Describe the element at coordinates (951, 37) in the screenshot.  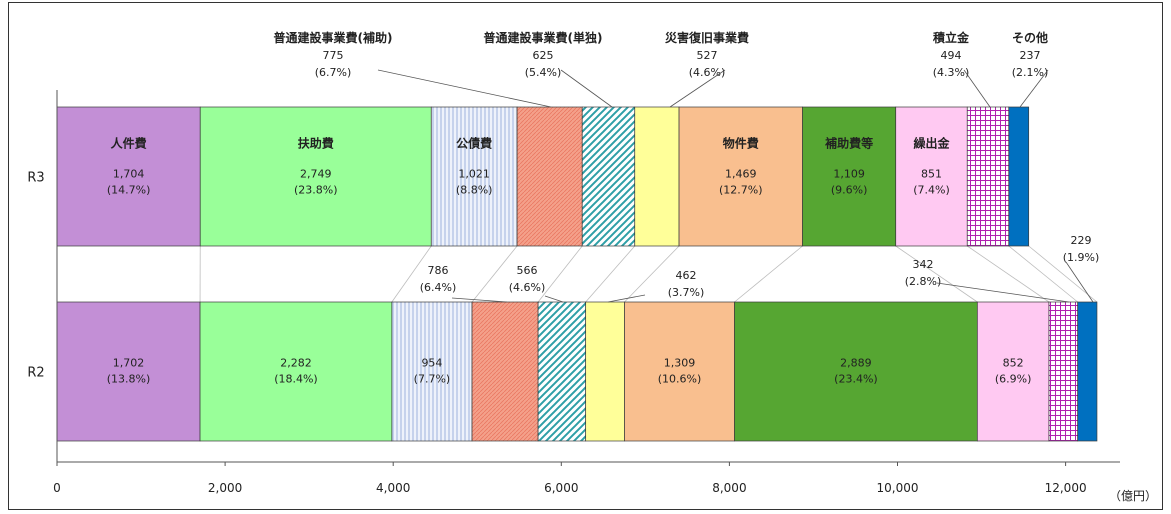
I see `callout-name-label: 積立金` at that location.